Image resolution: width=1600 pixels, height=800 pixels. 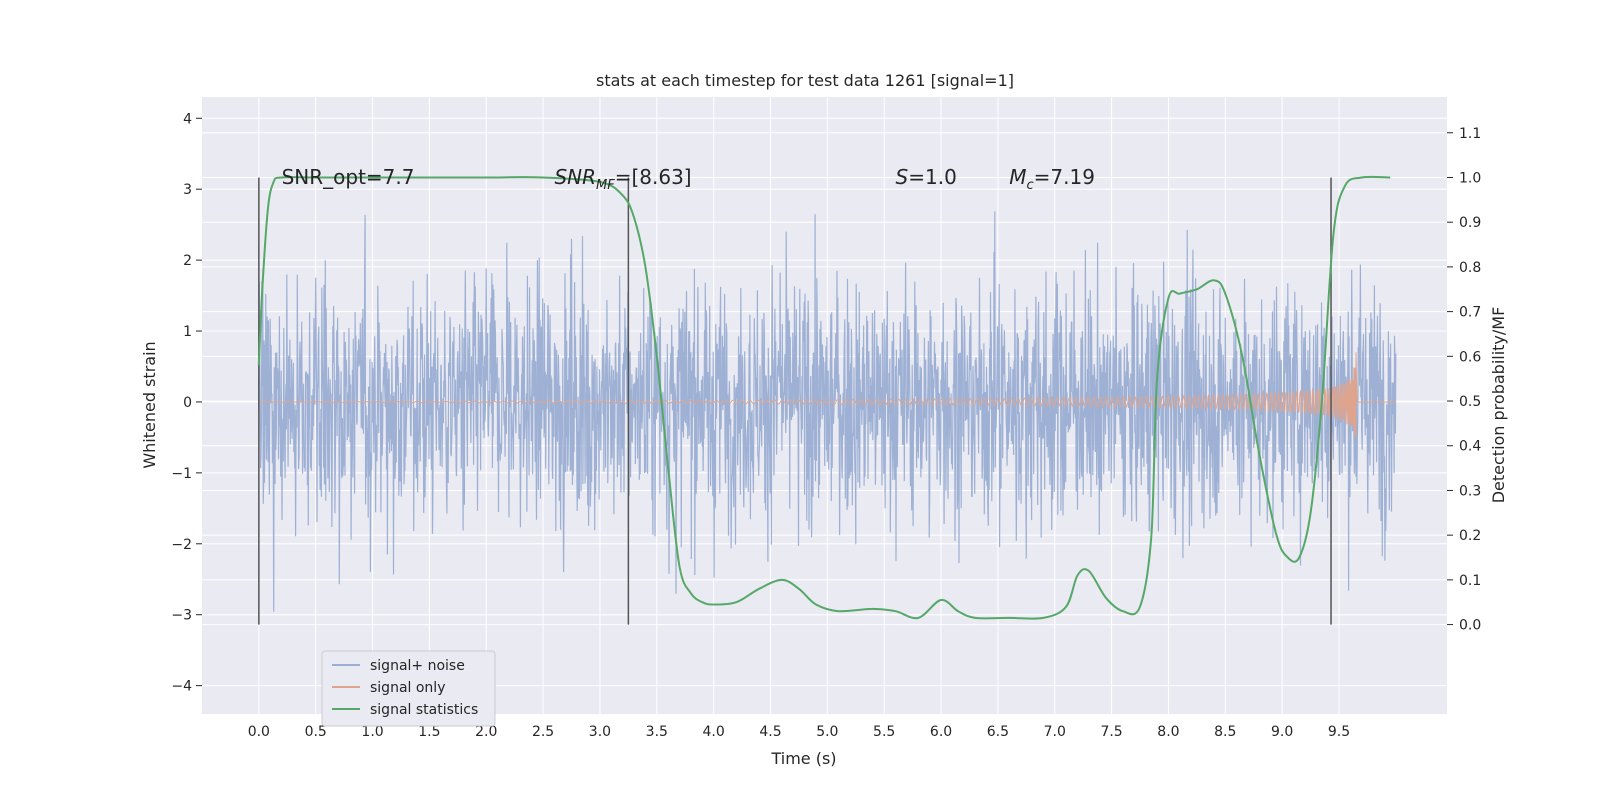 What do you see at coordinates (187, 332) in the screenshot?
I see `y-tick-label: 1` at bounding box center [187, 332].